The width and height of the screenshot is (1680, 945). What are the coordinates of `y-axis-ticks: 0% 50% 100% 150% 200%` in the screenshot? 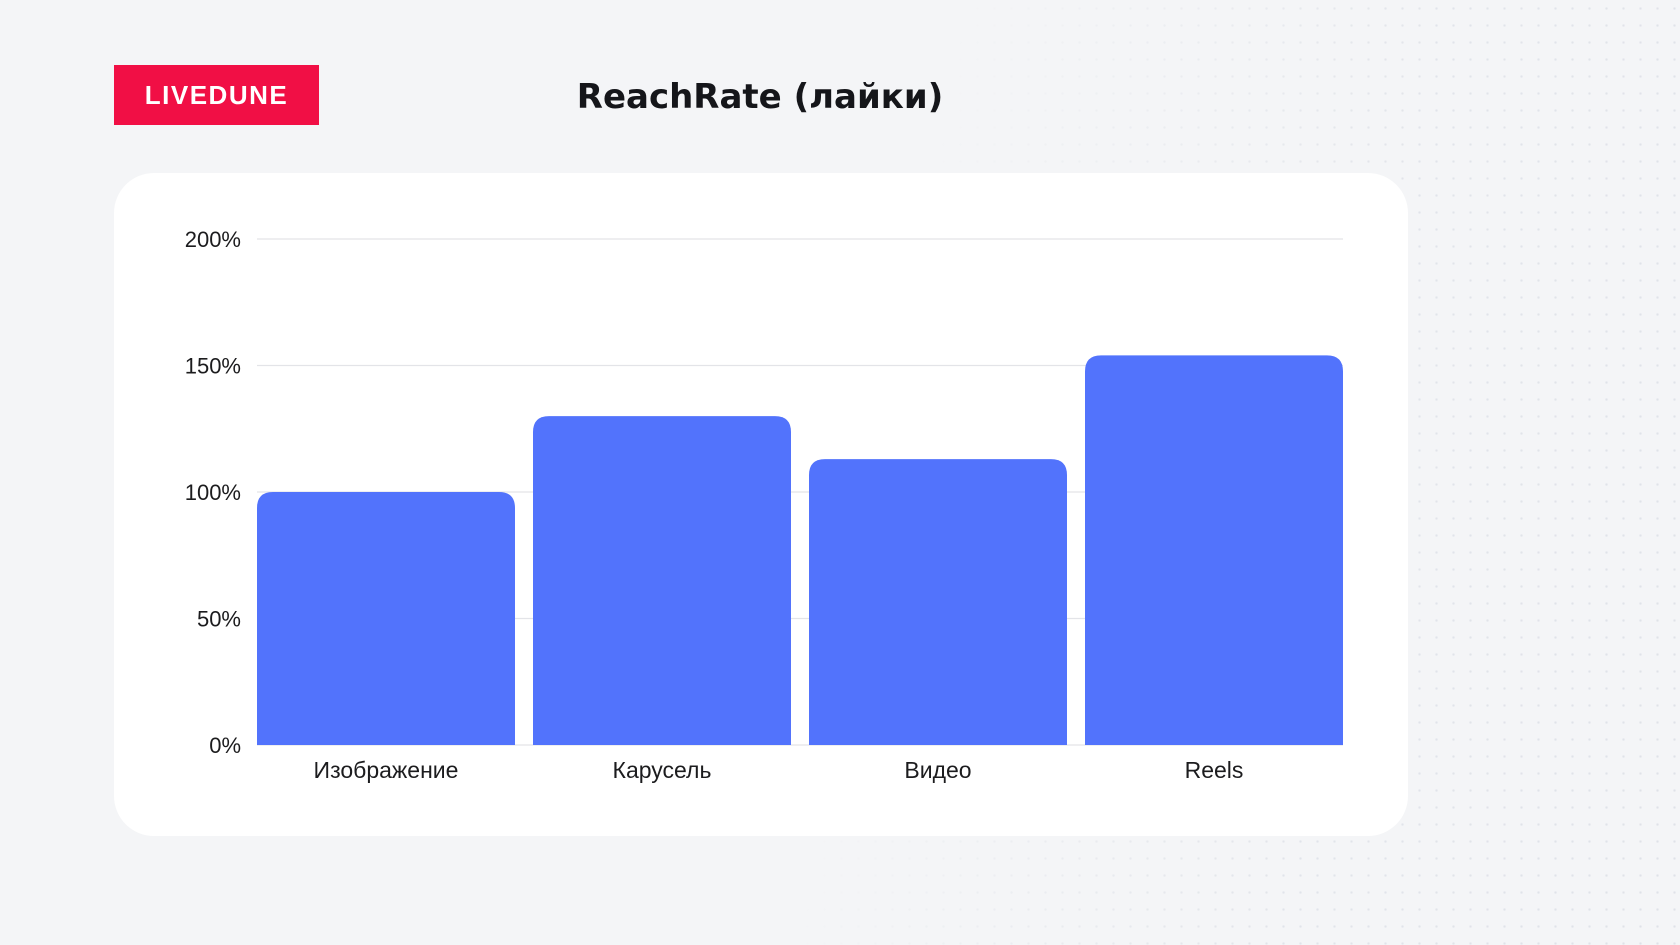 It's located at (213, 492).